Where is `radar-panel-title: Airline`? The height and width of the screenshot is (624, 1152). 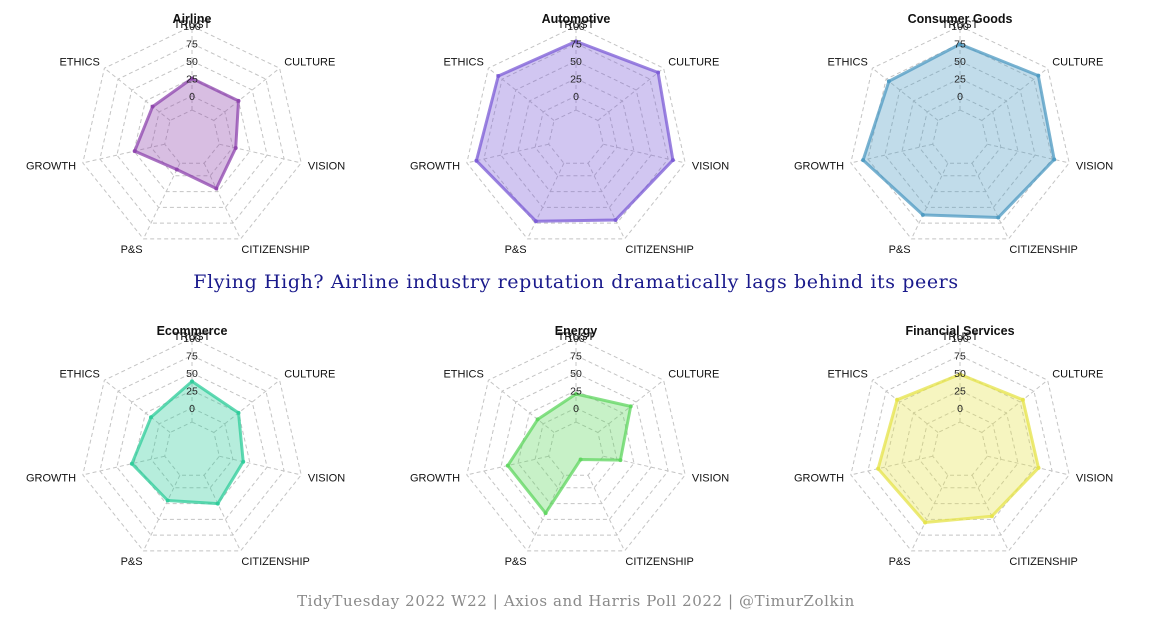
radar-panel-title: Airline is located at coordinates (192, 19).